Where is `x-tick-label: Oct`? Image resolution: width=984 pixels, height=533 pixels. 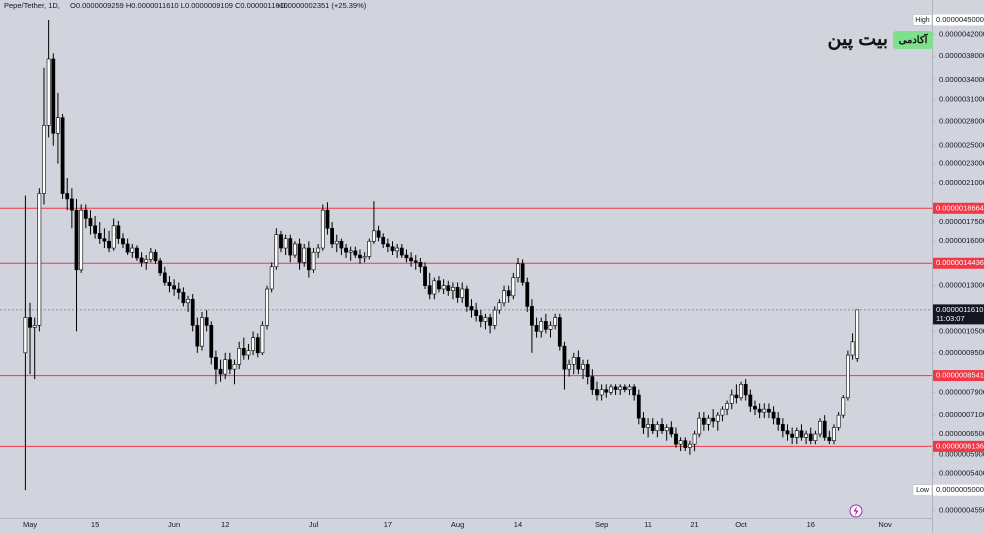 x-tick-label: Oct is located at coordinates (741, 524).